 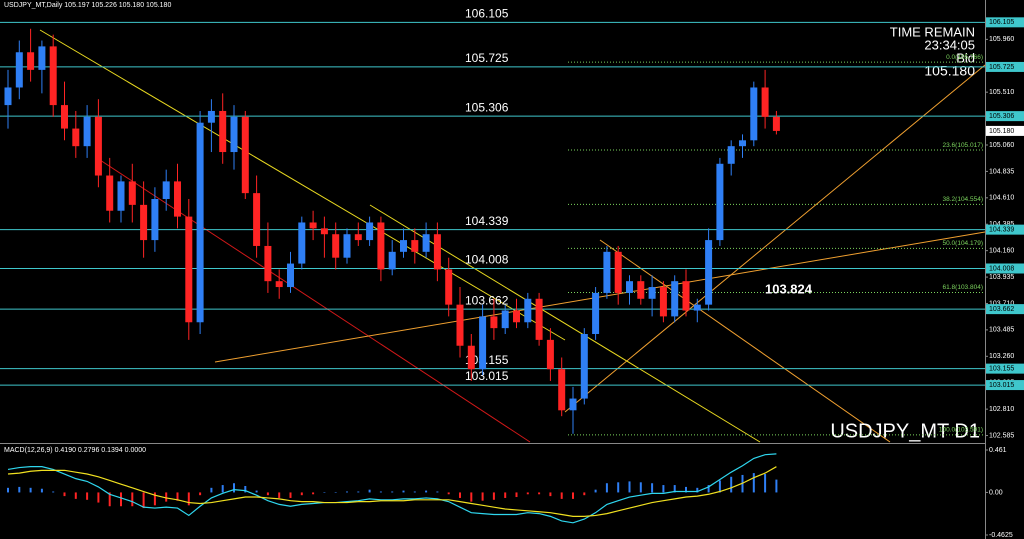 I want to click on level-label: 105.306, so click(x=487, y=107).